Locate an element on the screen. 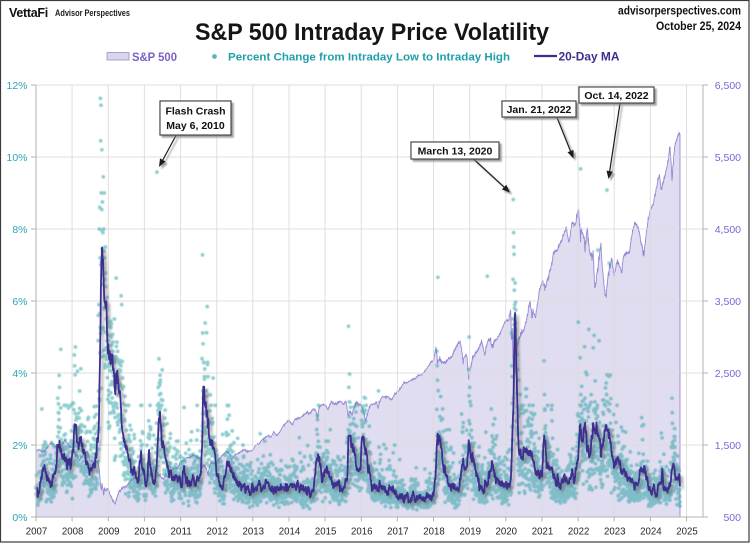 Image resolution: width=750 pixels, height=549 pixels. svg-text: 2022 is located at coordinates (579, 532).